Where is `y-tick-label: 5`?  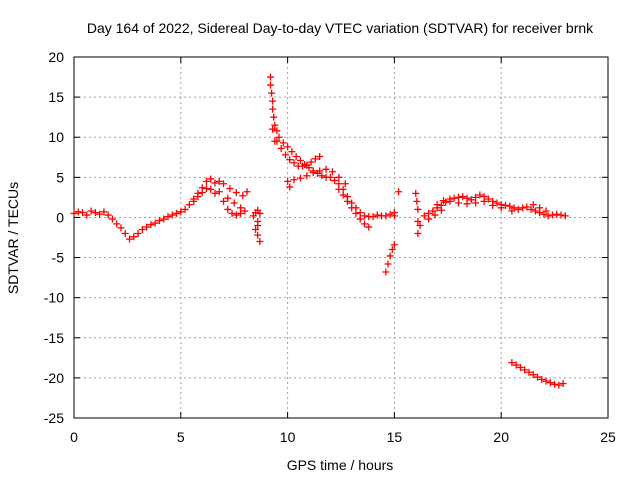
y-tick-label: 5 is located at coordinates (60, 177).